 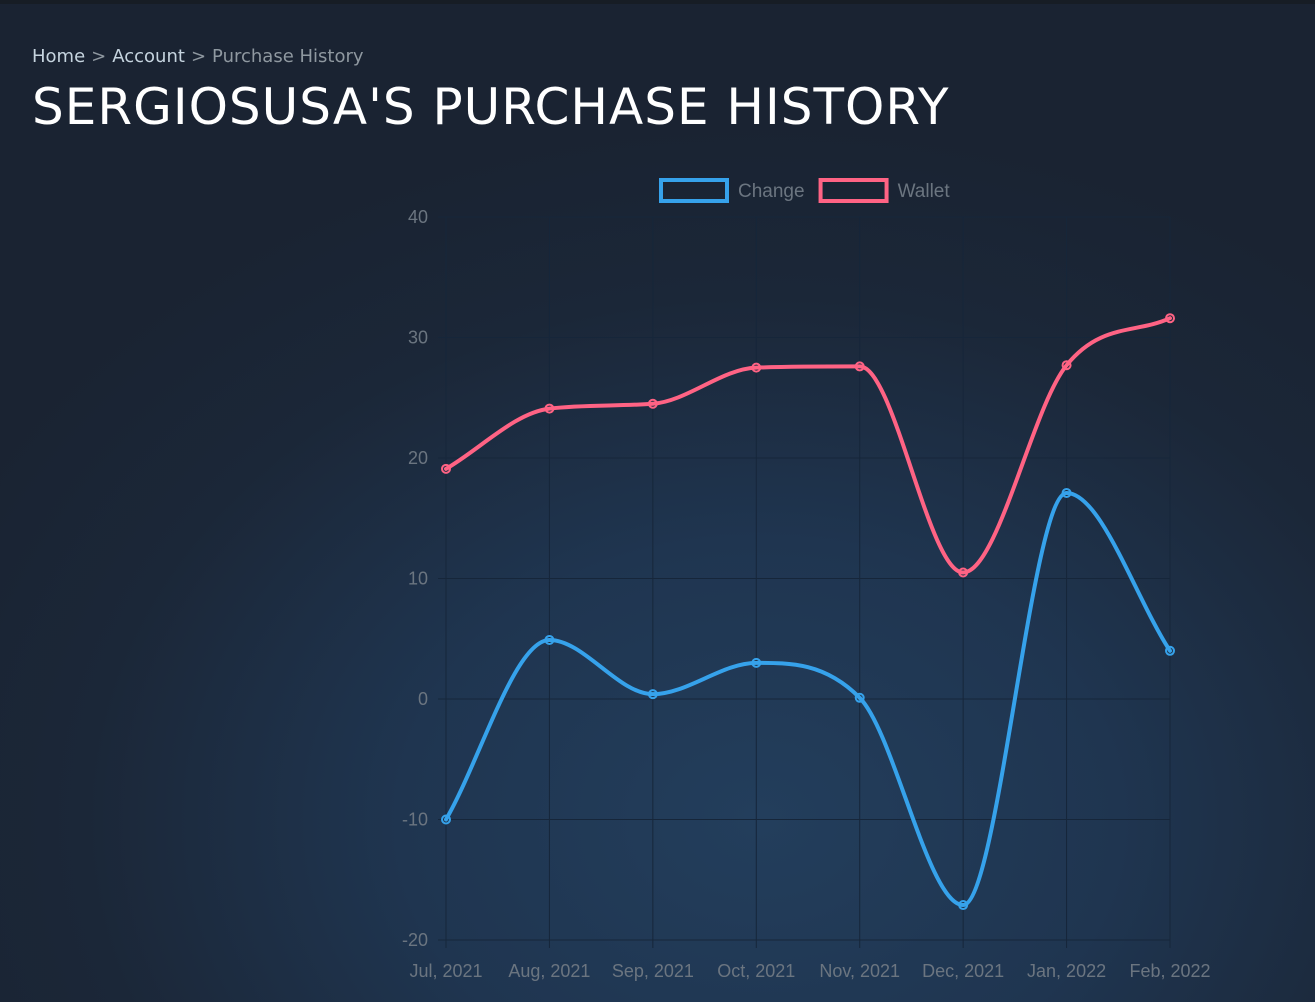 What do you see at coordinates (418, 458) in the screenshot?
I see `y-tick-label: 20` at bounding box center [418, 458].